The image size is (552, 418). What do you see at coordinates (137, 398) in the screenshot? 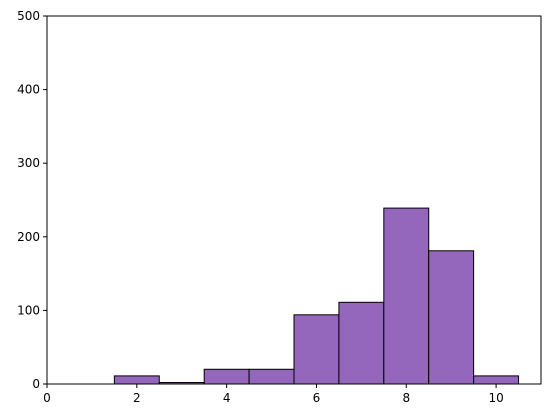
I see `x-tick-label: 2` at bounding box center [137, 398].